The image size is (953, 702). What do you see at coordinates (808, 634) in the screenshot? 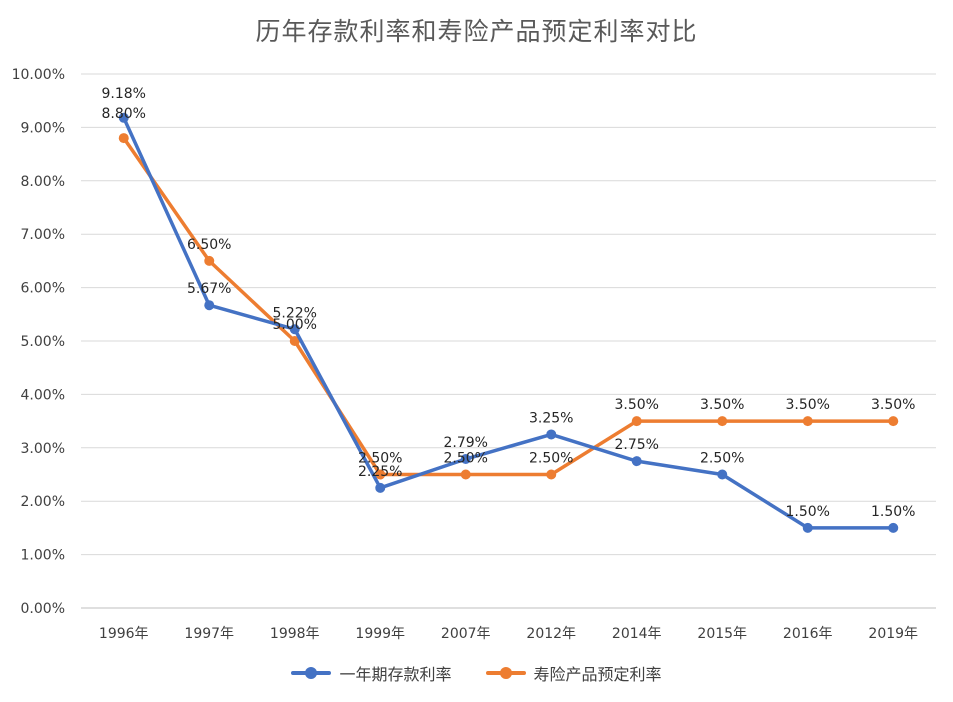
I see `x-tick-label: 2016年` at bounding box center [808, 634].